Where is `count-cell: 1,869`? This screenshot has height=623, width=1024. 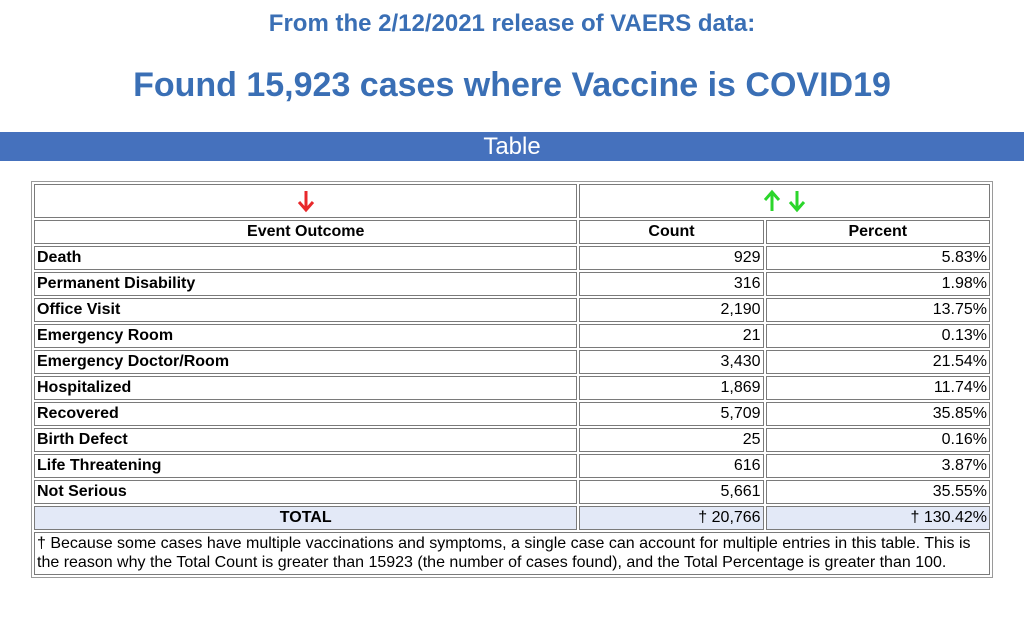 count-cell: 1,869 is located at coordinates (671, 388).